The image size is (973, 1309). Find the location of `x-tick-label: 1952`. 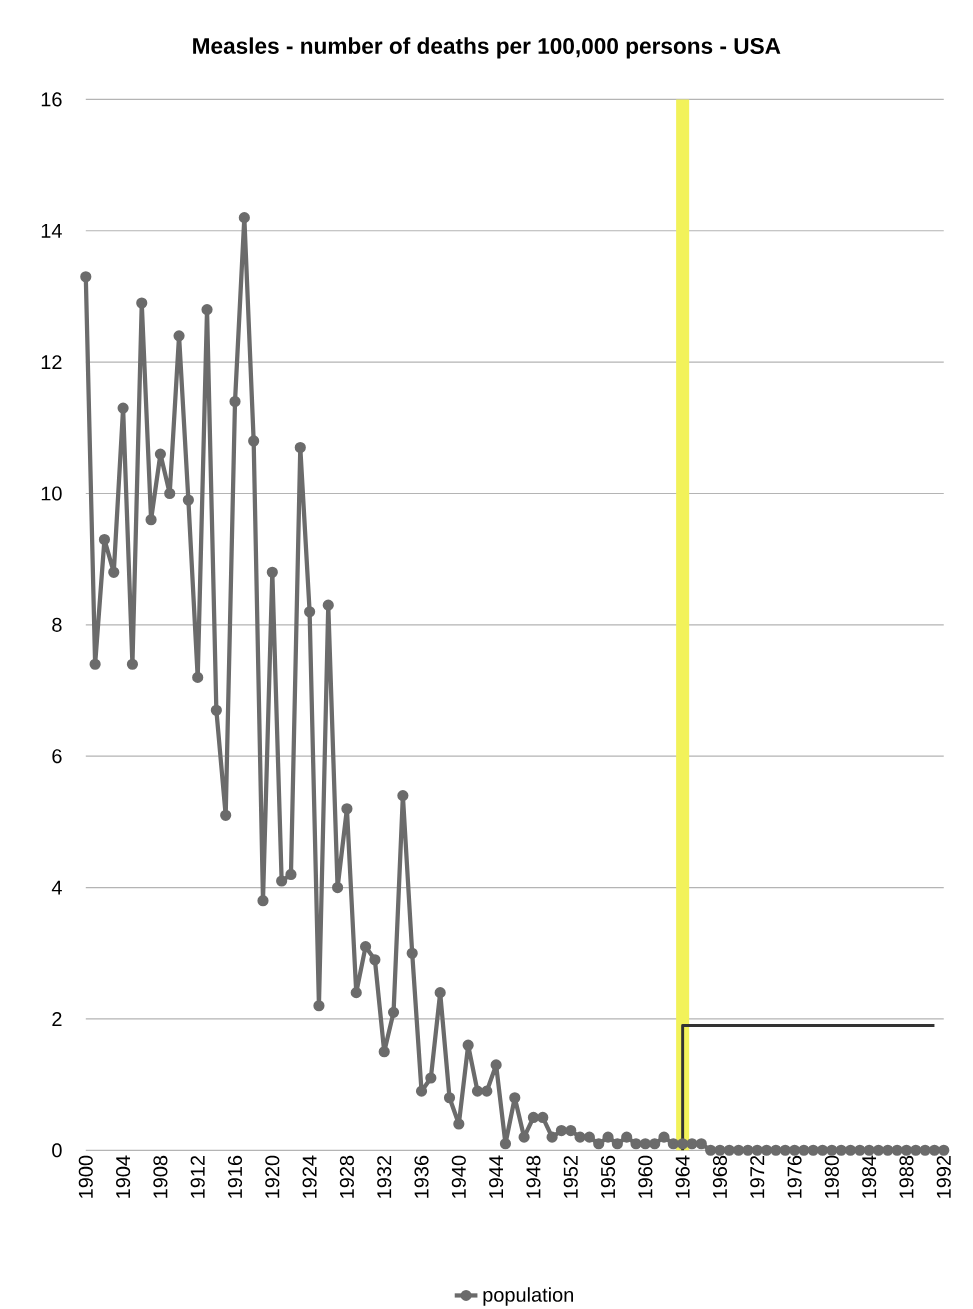

x-tick-label: 1952 is located at coordinates (570, 1176).